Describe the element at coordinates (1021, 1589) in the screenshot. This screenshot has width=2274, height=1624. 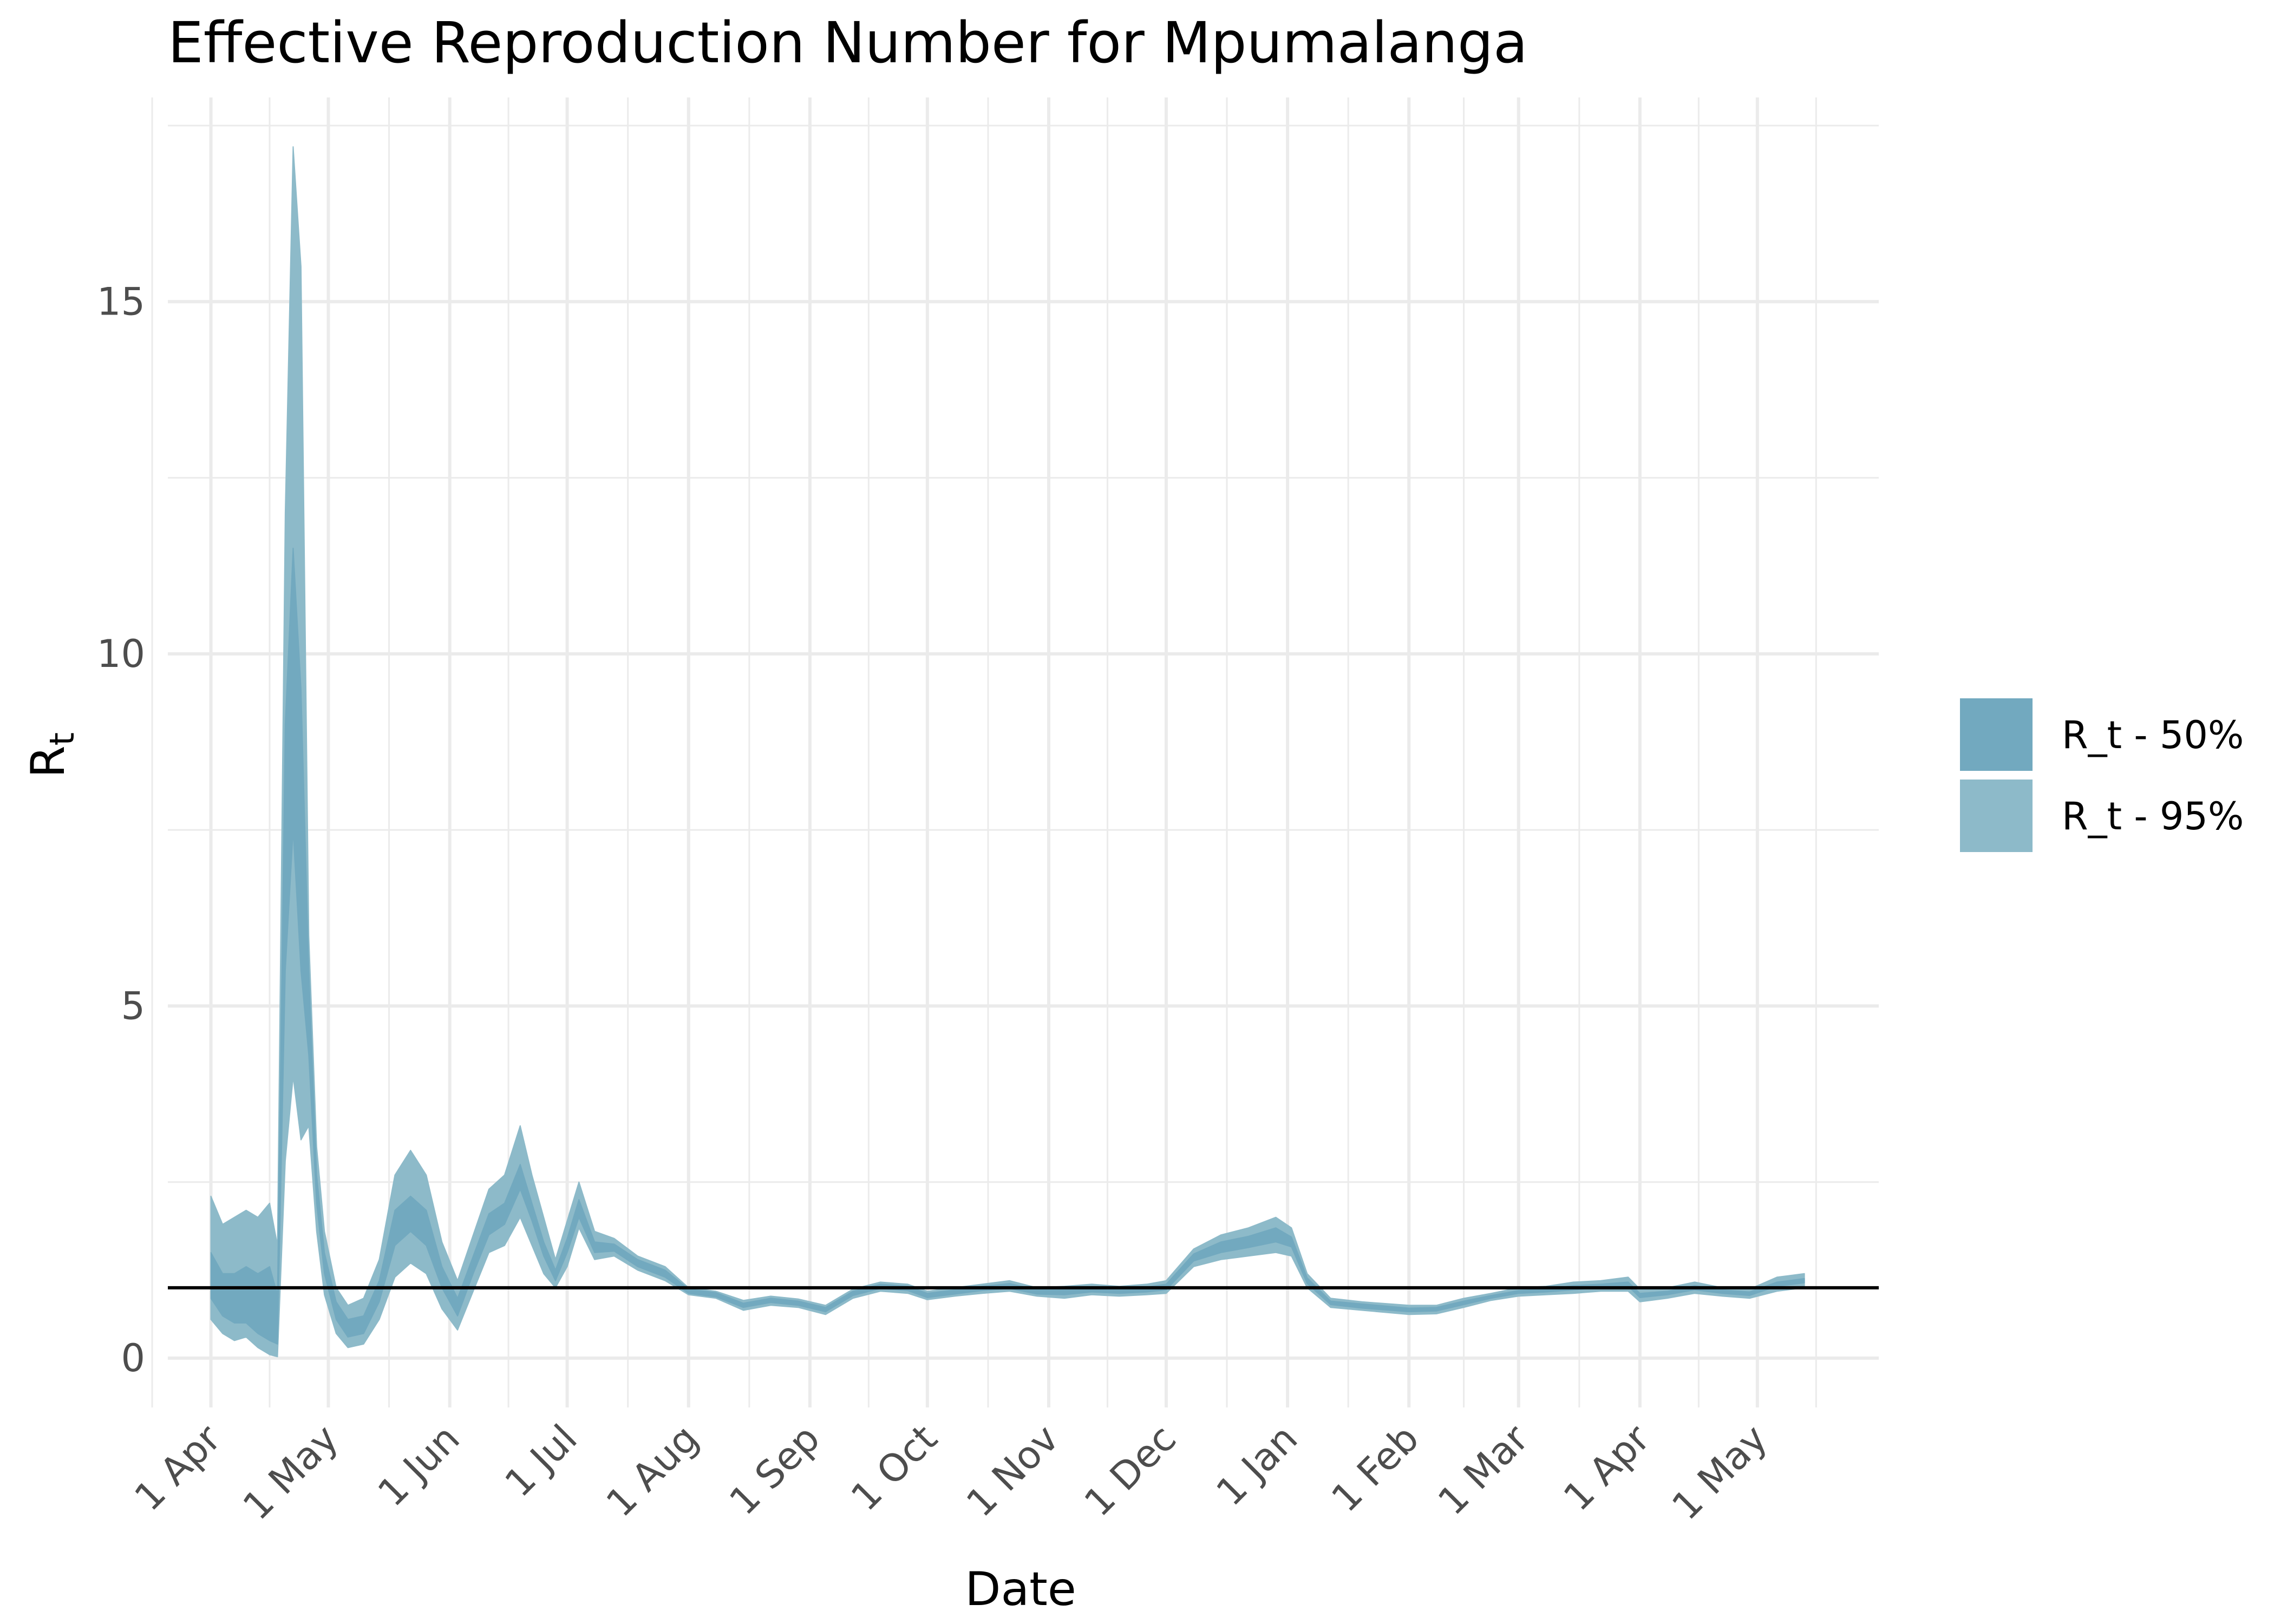
I see `x-axis-title: Date` at that location.